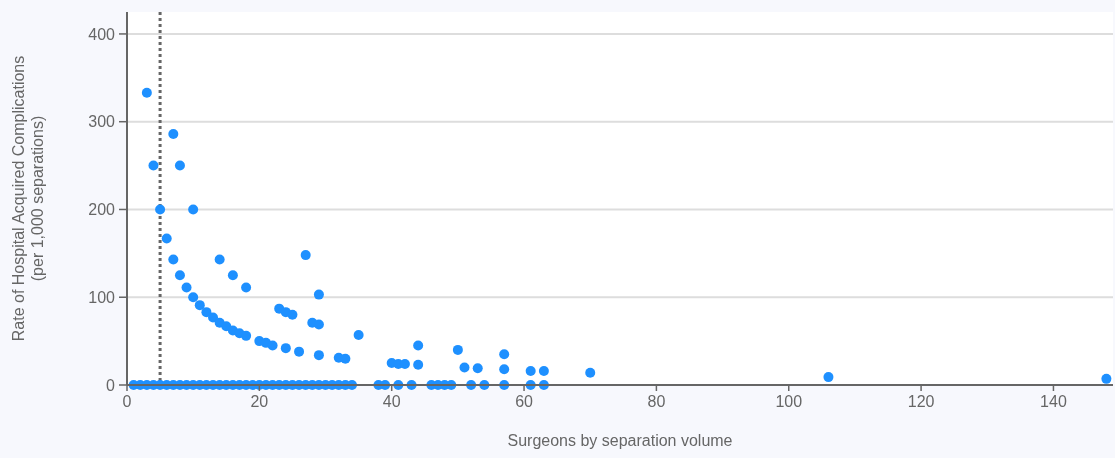  Describe the element at coordinates (102, 122) in the screenshot. I see `y-tick-label: 300` at that location.